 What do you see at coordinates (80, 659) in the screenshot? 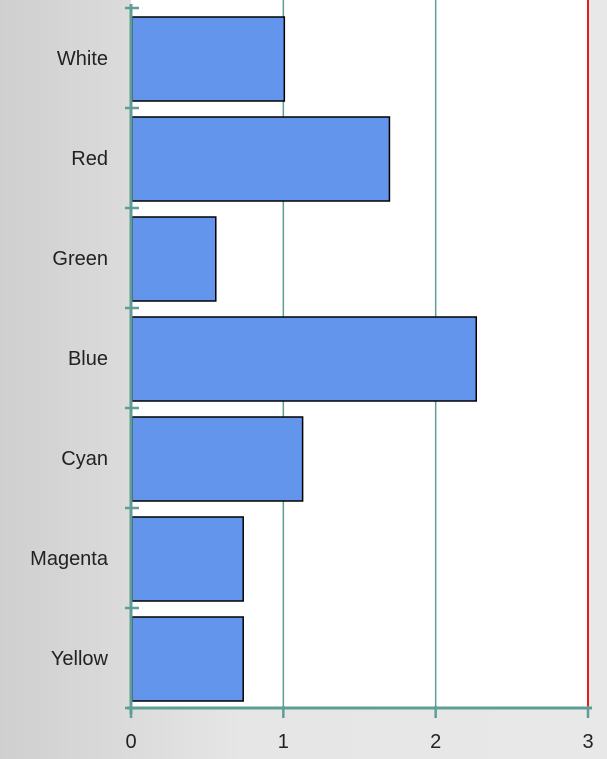
I see `category-label: Yellow` at bounding box center [80, 659].